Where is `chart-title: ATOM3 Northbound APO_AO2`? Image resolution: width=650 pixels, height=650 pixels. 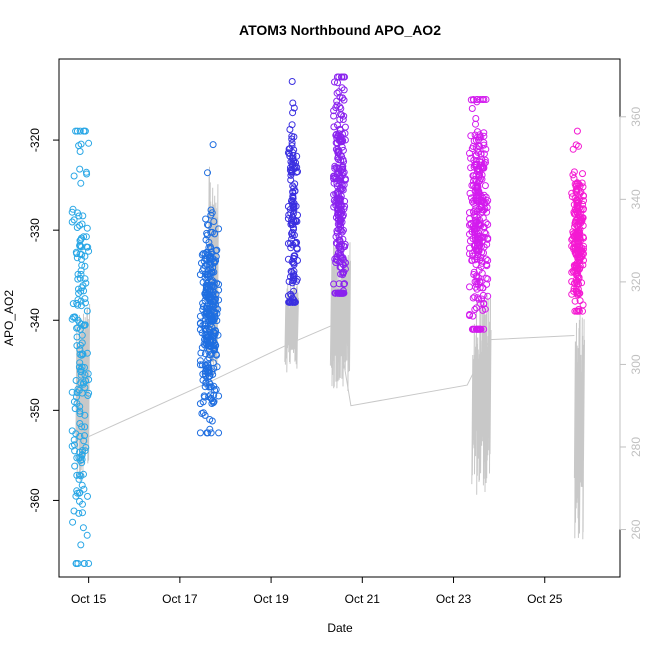
chart-title: ATOM3 Northbound APO_AO2 is located at coordinates (340, 30).